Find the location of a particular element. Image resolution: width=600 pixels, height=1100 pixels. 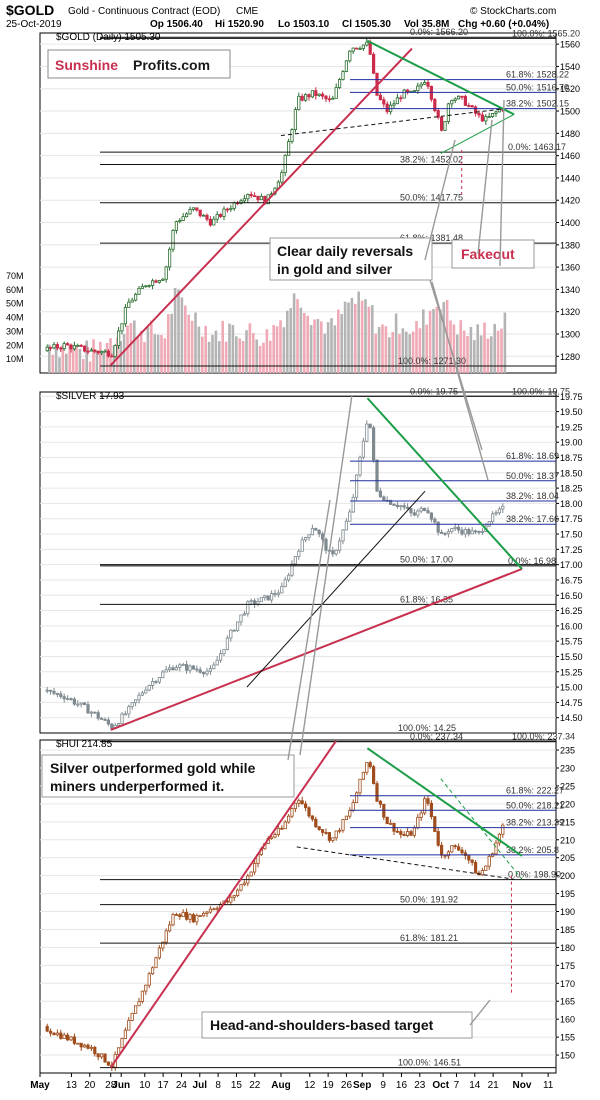

gold-resistance-line is located at coordinates (440, 77).